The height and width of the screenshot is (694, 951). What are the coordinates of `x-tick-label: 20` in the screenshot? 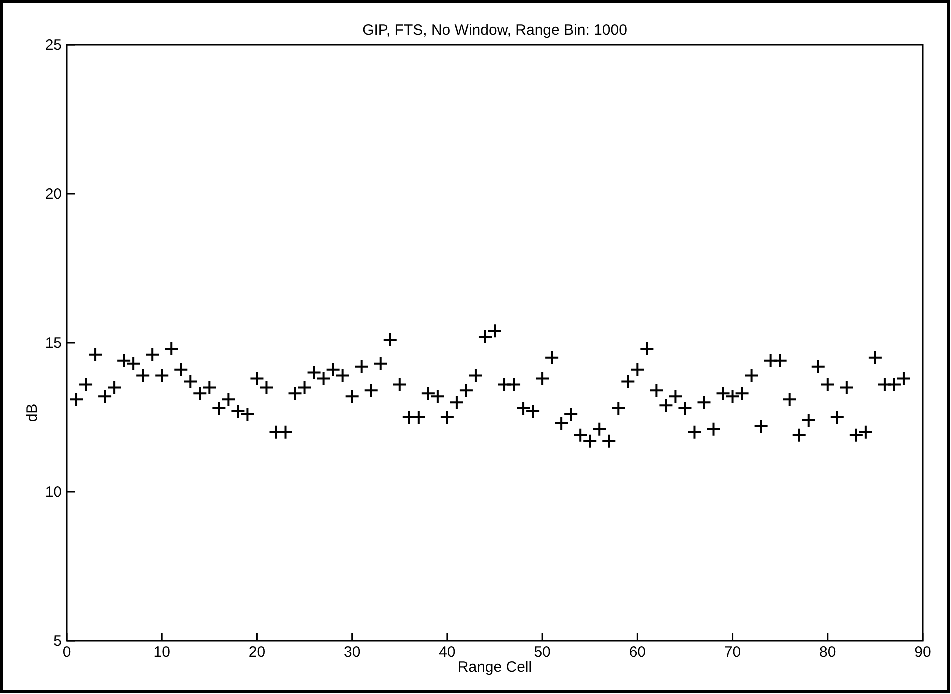 It's located at (257, 652).